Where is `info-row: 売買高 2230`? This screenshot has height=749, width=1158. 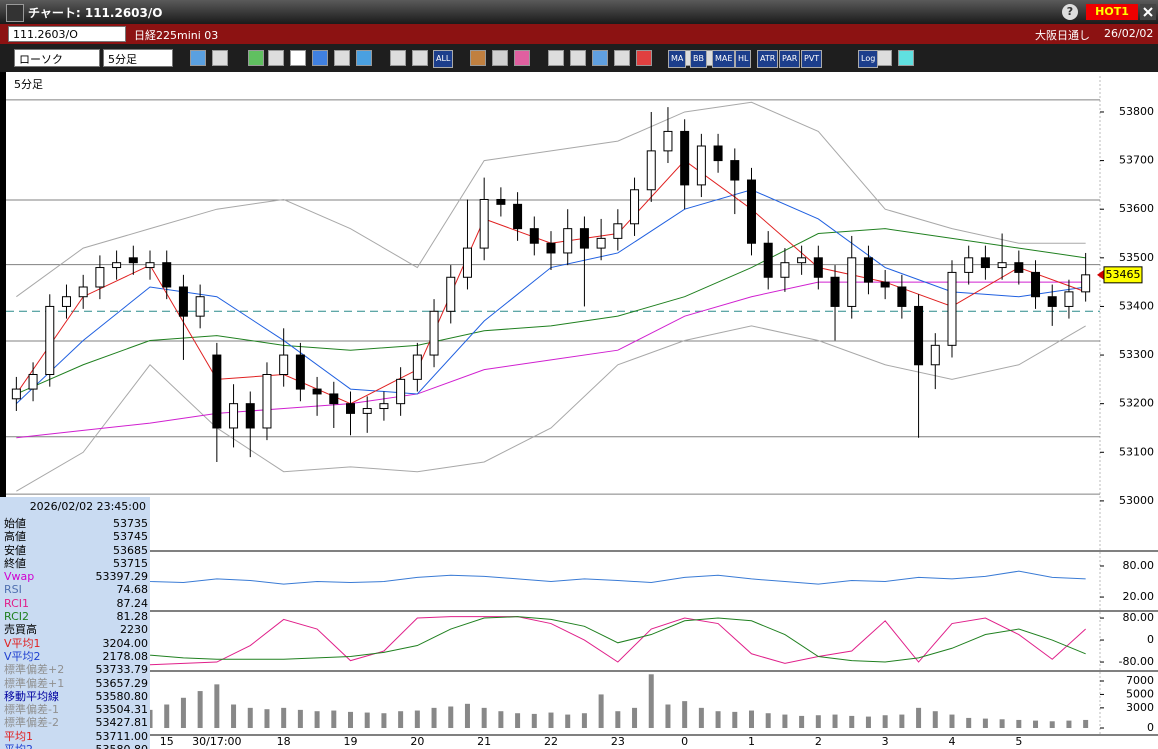 info-row: 売買高 2230 is located at coordinates (75, 629).